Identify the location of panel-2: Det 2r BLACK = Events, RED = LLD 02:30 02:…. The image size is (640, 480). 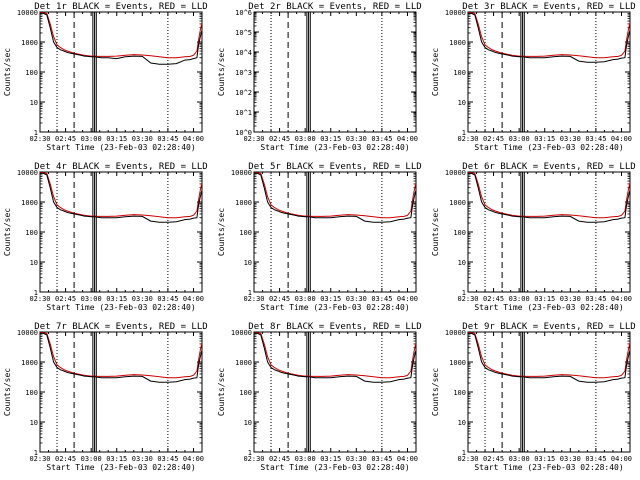
(319, 77).